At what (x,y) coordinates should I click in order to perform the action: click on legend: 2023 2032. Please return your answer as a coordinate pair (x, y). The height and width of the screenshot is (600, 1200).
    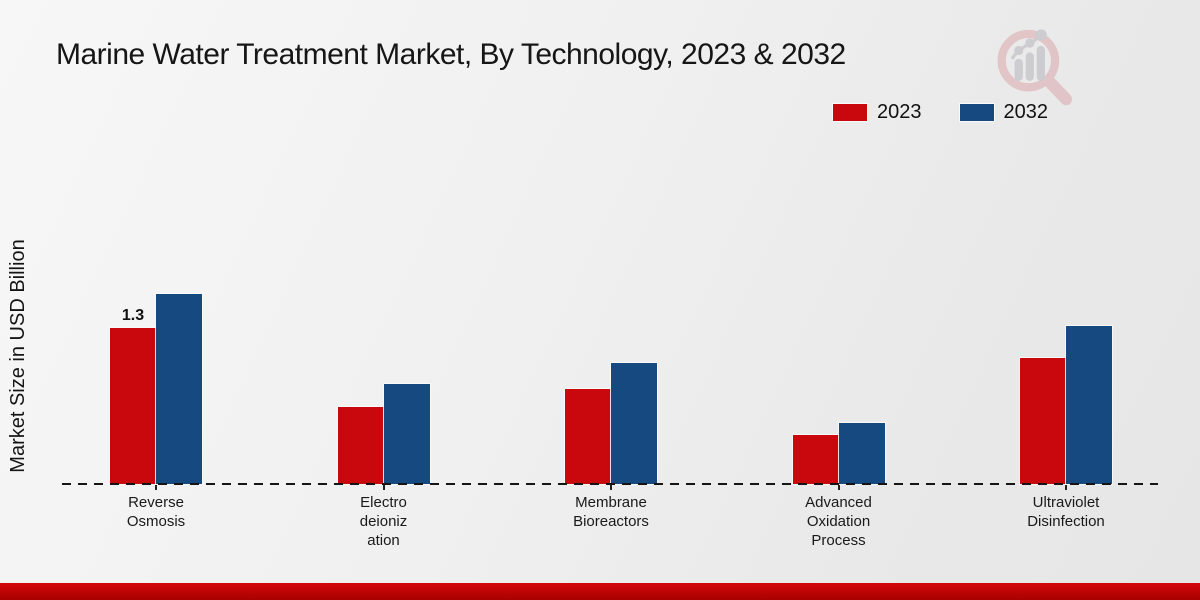
    Looking at the image, I should click on (940, 112).